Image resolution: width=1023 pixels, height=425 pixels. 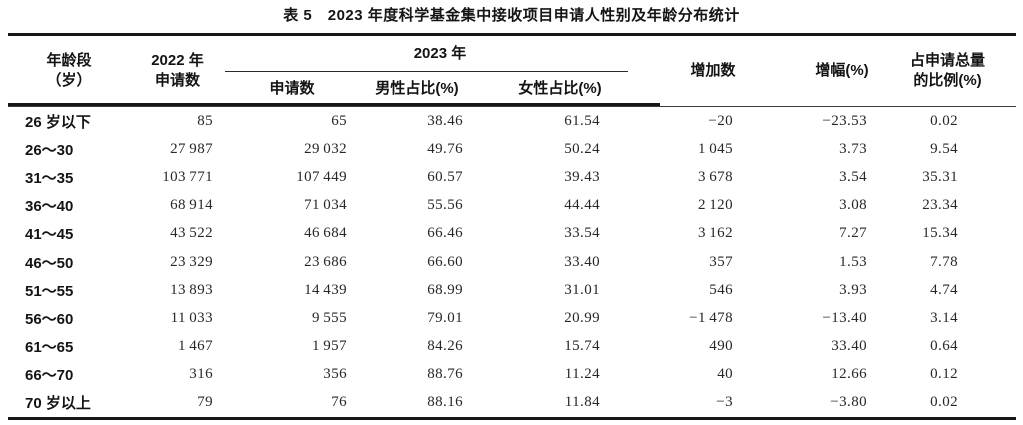 What do you see at coordinates (58, 122) in the screenshot?
I see `cell-age: 26 岁以下` at bounding box center [58, 122].